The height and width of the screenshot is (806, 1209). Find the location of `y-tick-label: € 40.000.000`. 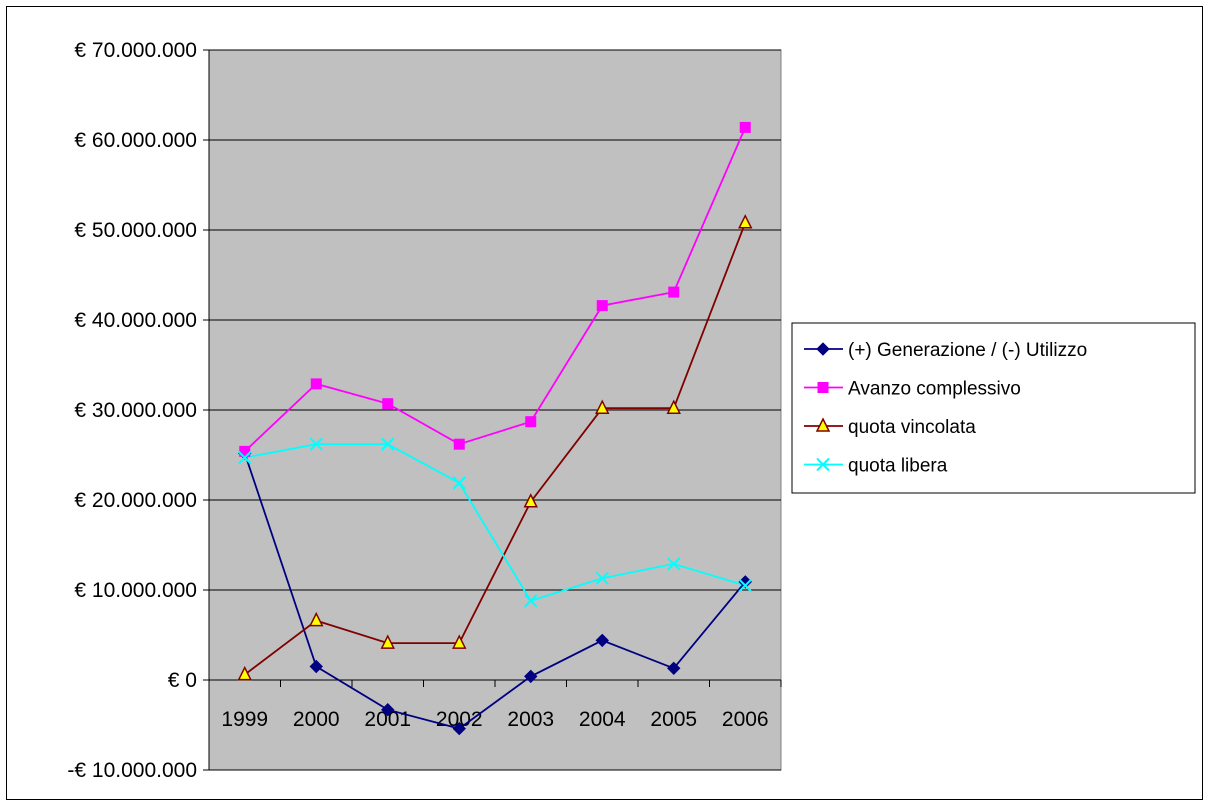

y-tick-label: € 40.000.000 is located at coordinates (135, 320).